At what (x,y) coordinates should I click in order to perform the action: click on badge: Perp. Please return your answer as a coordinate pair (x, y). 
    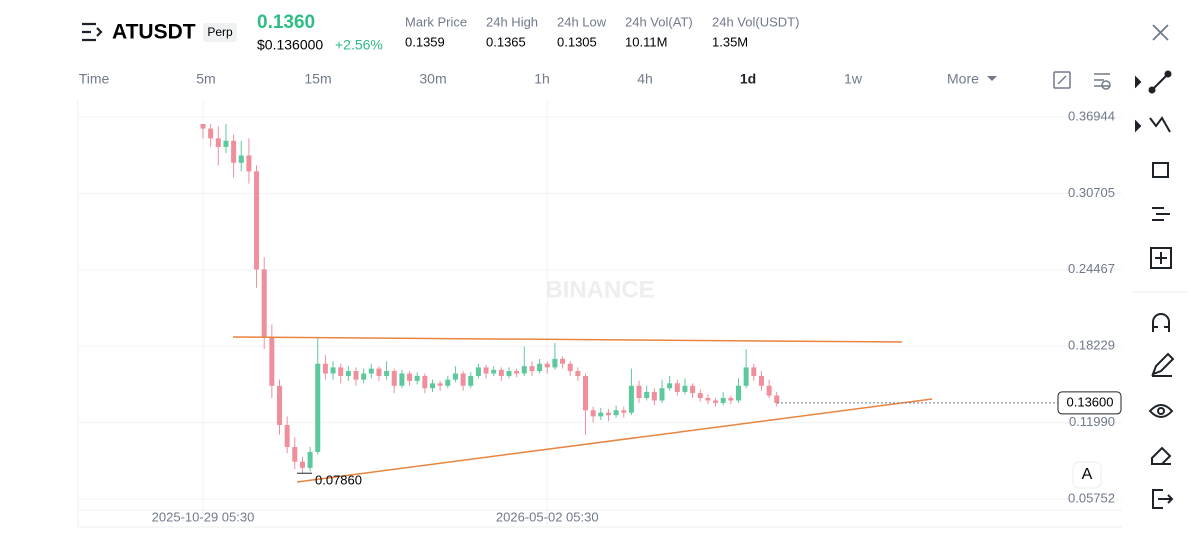
    Looking at the image, I should click on (220, 32).